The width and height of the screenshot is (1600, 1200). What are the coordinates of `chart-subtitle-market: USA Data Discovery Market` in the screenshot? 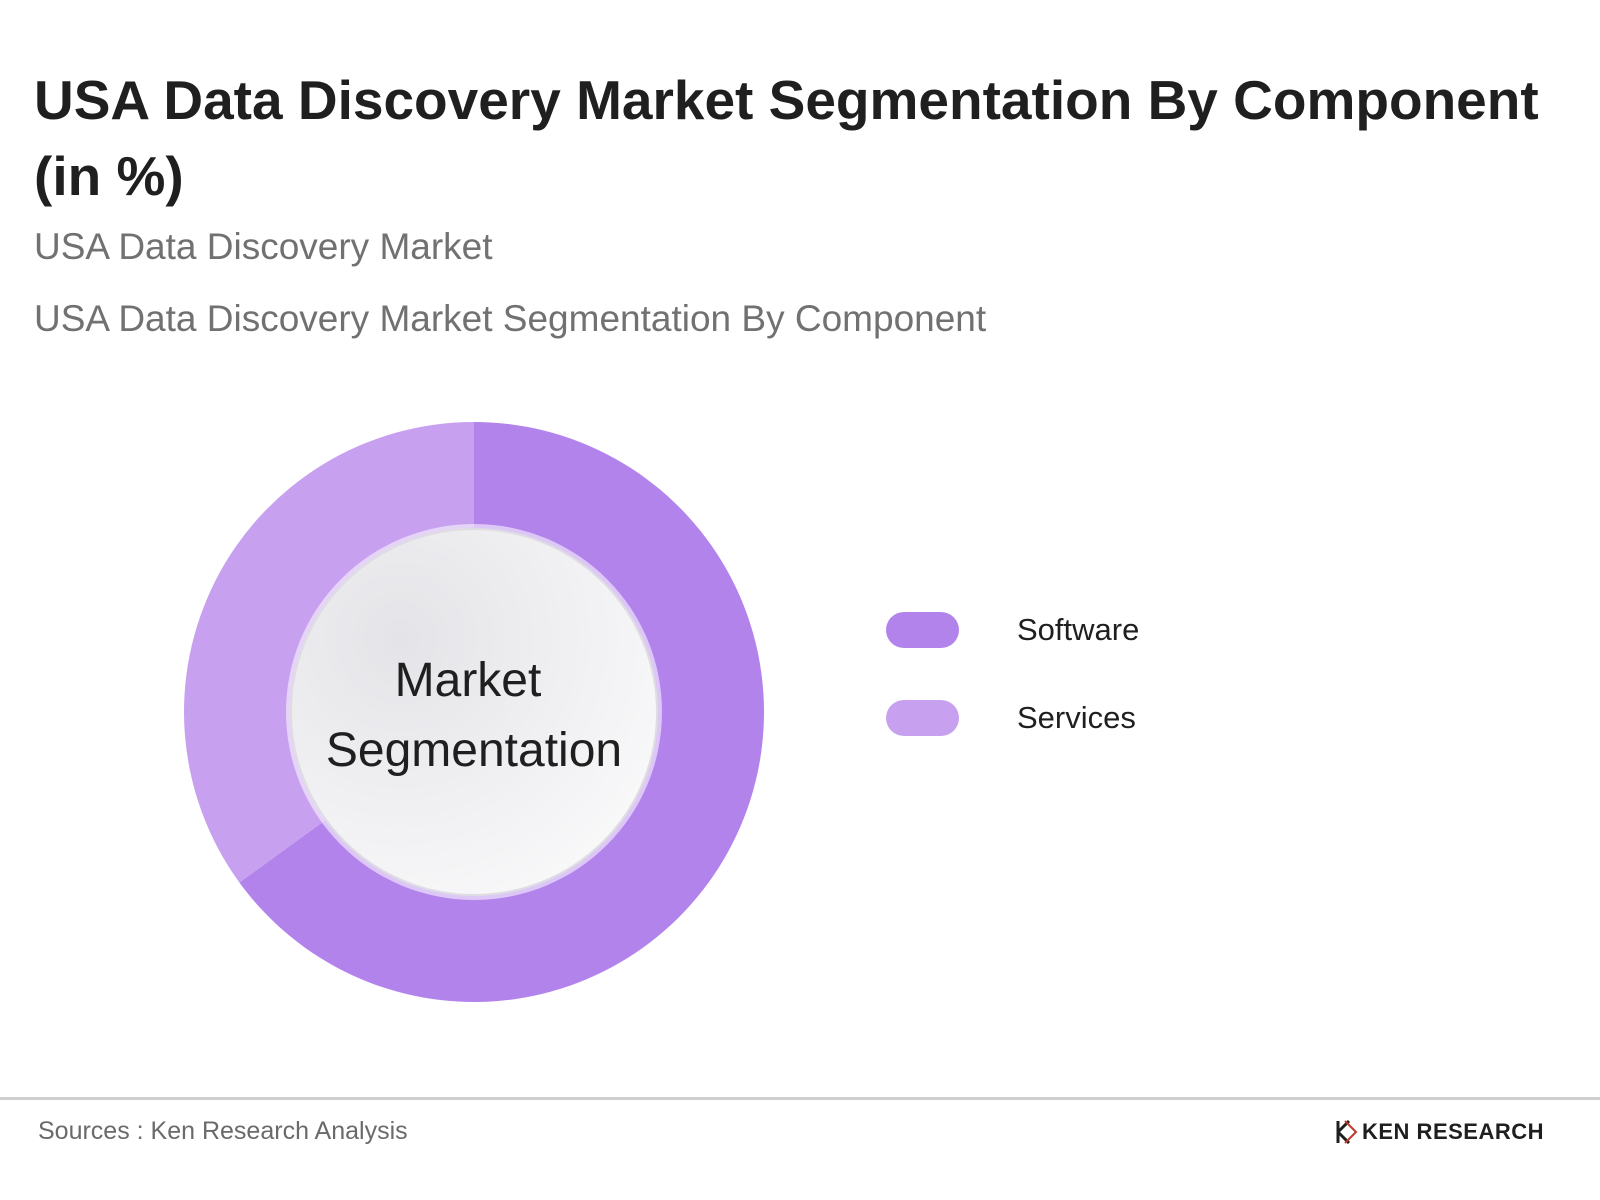 It's located at (263, 246).